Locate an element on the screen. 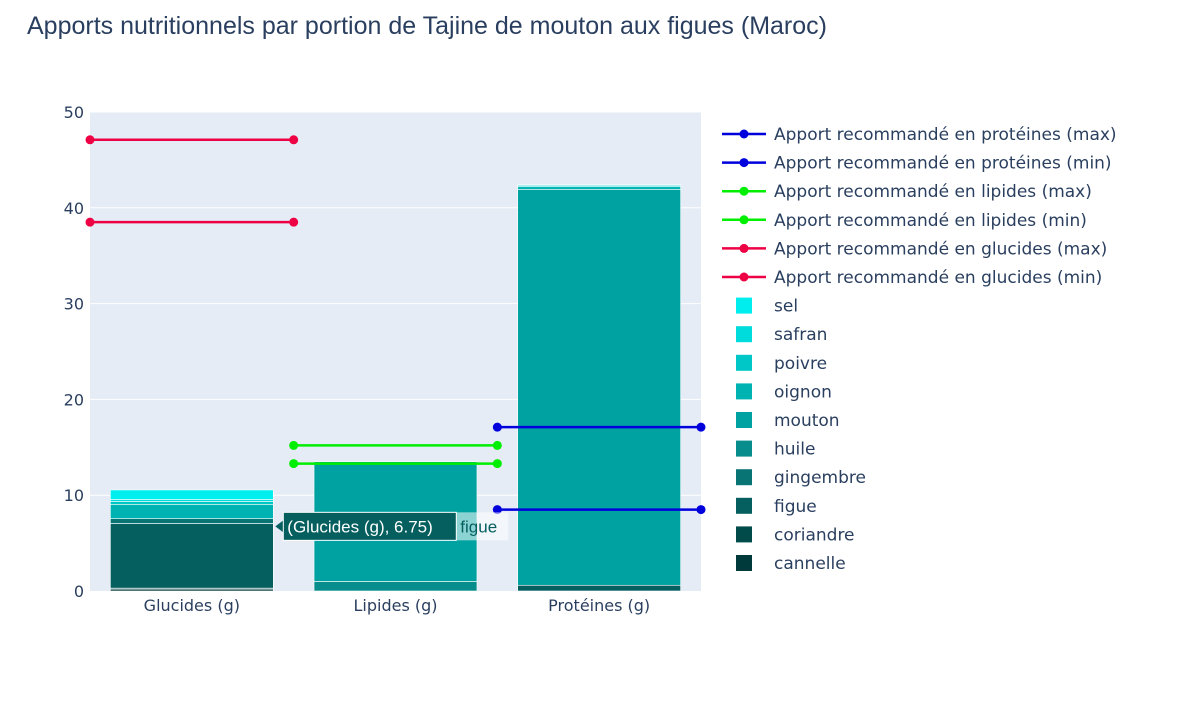  bar-figue-glucides-g is located at coordinates (192, 556).